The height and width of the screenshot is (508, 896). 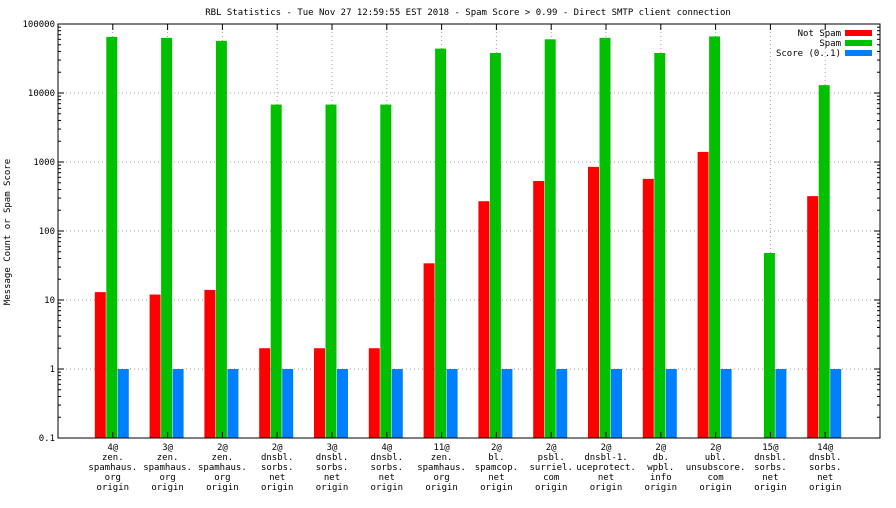 I want to click on x-tick-label: 3@ dnsbl. sorbs. net origin, so click(x=332, y=468).